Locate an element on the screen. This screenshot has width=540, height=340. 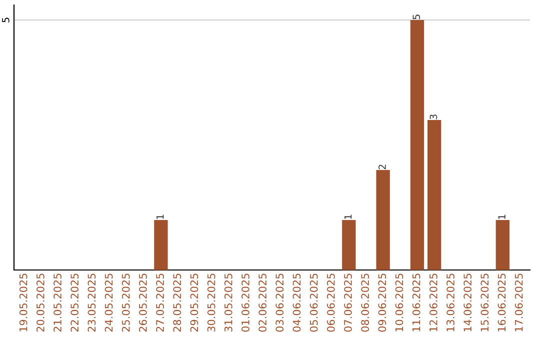
x-tick-label: 23.05.2025 is located at coordinates (92, 303).